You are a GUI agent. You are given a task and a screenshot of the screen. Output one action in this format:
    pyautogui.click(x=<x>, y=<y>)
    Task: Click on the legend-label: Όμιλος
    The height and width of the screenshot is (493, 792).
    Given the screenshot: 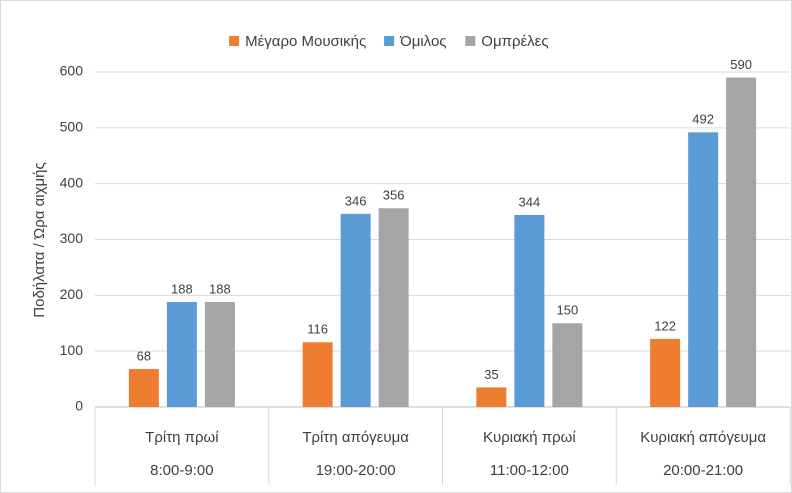 What is the action you would take?
    pyautogui.click(x=422, y=41)
    